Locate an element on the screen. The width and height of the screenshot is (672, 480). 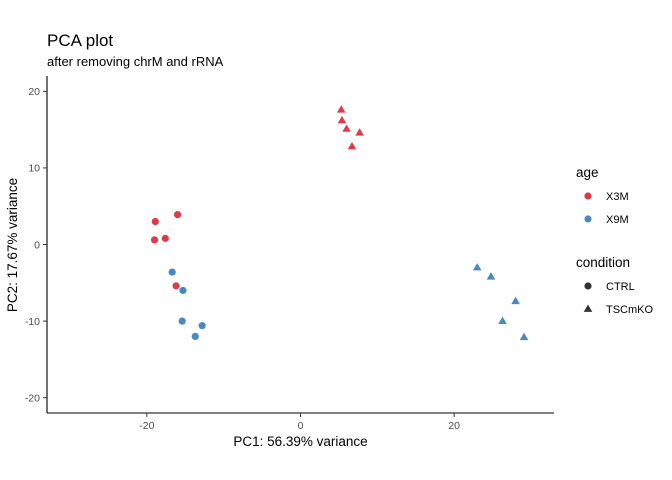
x-tick-label: -20 is located at coordinates (146, 426).